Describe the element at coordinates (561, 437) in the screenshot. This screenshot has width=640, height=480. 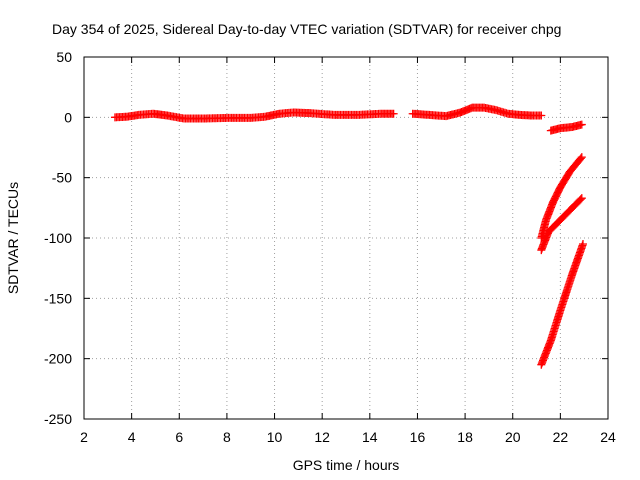
I see `x-tick-label: 22` at that location.